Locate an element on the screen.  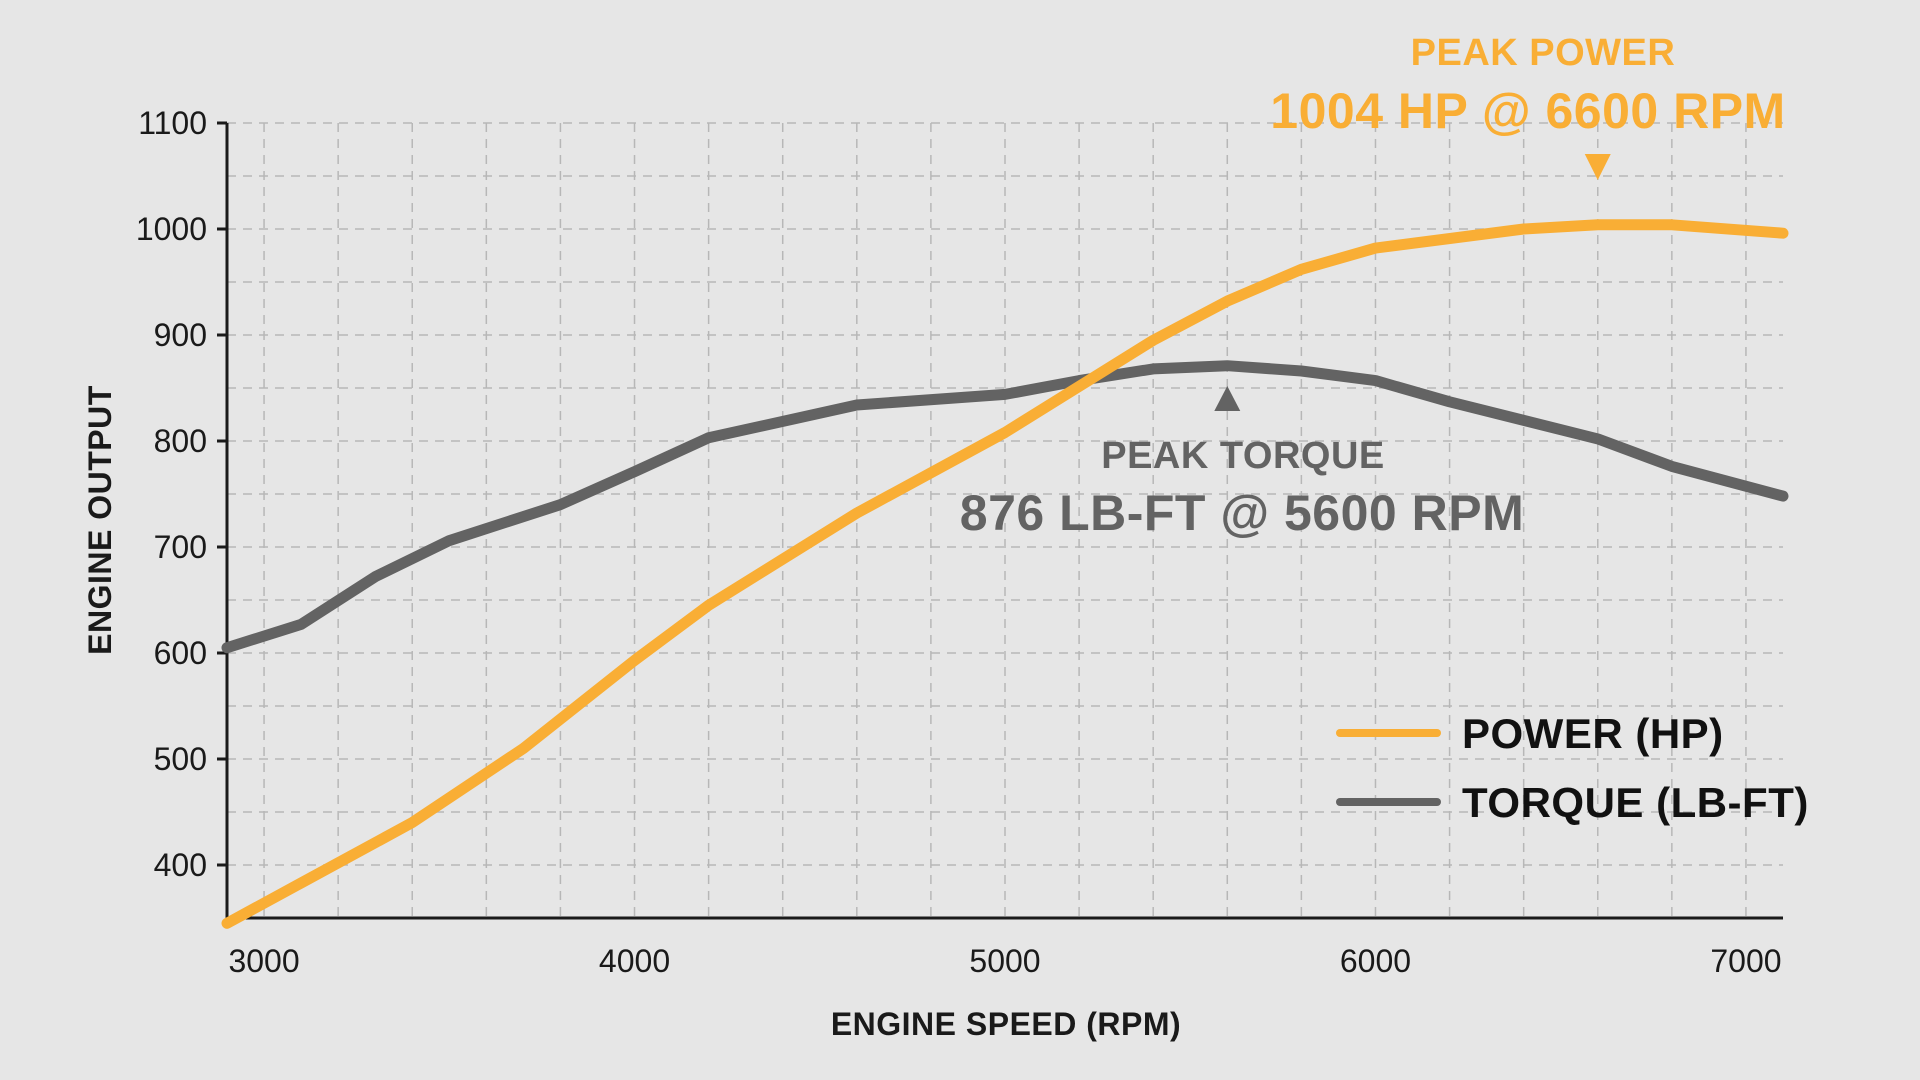
peak-torque-value: 876 LB-FT @ 5600 RPM is located at coordinates (1242, 513).